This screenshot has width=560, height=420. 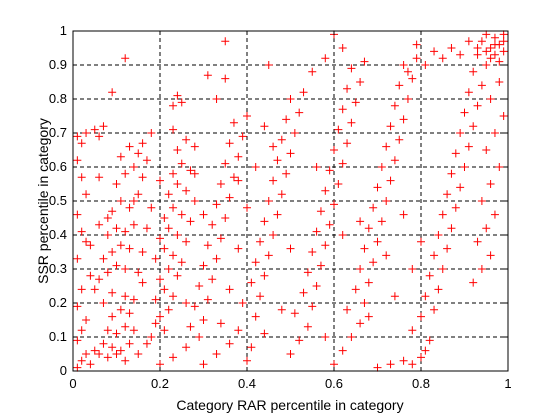 I want to click on y-tick-labels: 0 0.1 0.2 0.3 0.4 0.5 0.6 0.7 0.8 0.9 1, so click(x=58, y=200).